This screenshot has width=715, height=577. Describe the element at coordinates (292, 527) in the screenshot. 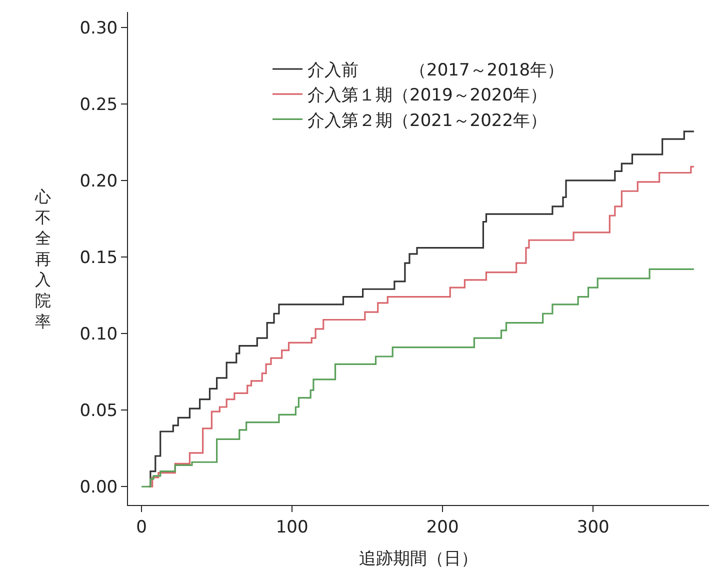

I see `x-tick-label: 100` at that location.